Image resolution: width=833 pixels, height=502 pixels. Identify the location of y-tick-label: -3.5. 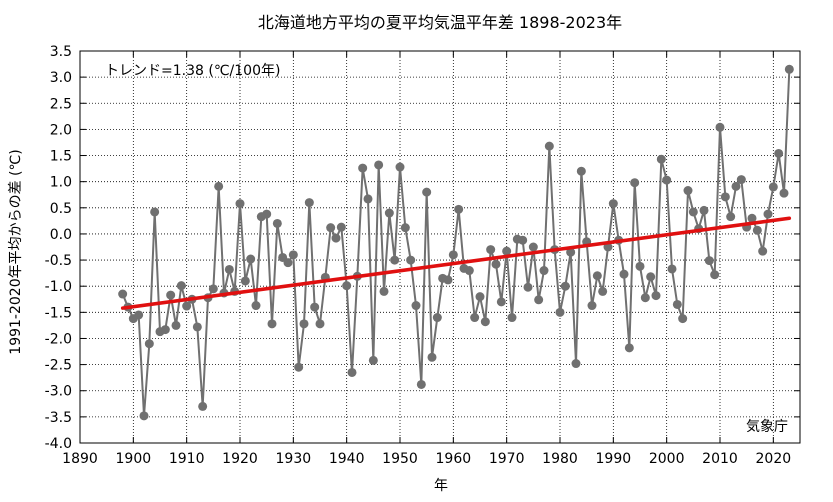
(58, 418).